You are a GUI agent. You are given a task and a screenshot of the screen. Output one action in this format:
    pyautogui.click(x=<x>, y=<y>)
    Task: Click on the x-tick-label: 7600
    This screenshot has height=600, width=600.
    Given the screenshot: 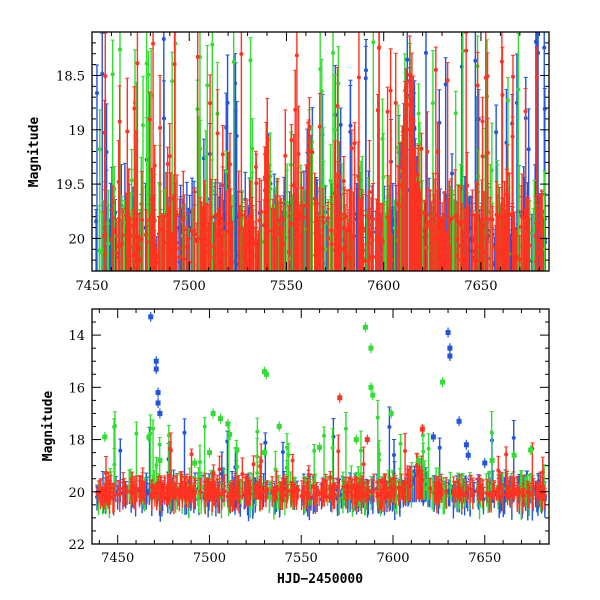 What is the action you would take?
    pyautogui.click(x=383, y=286)
    